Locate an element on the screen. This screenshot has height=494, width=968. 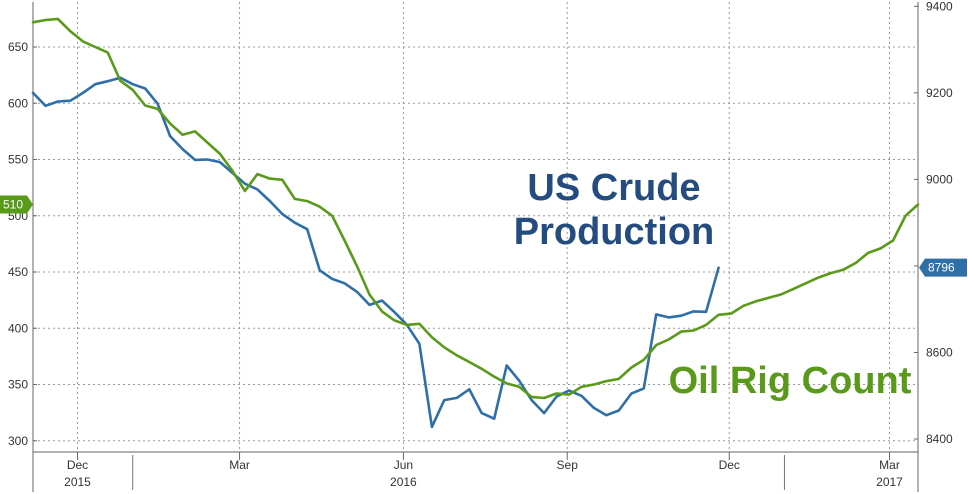
left-tick-label: 300 is located at coordinates (18, 441).